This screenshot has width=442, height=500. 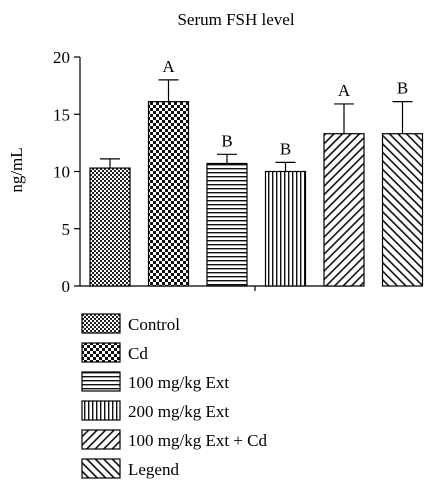 I want to click on y-axis-label: ng/mL, so click(x=16, y=169).